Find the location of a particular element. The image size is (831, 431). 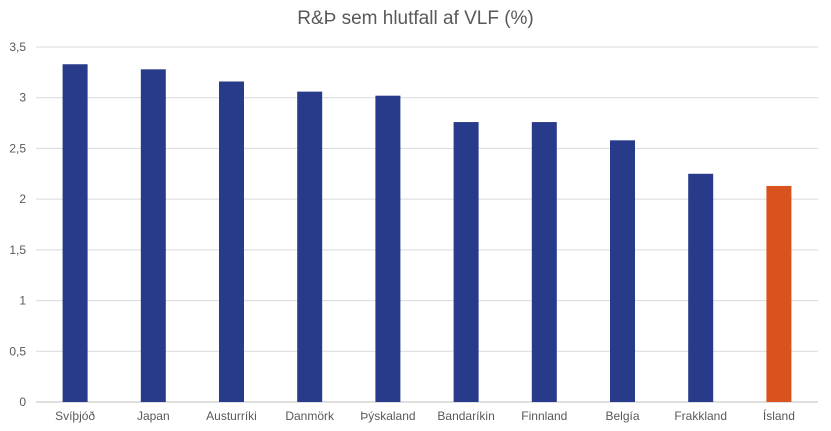

y-tick-label: 3,5 is located at coordinates (17, 47).